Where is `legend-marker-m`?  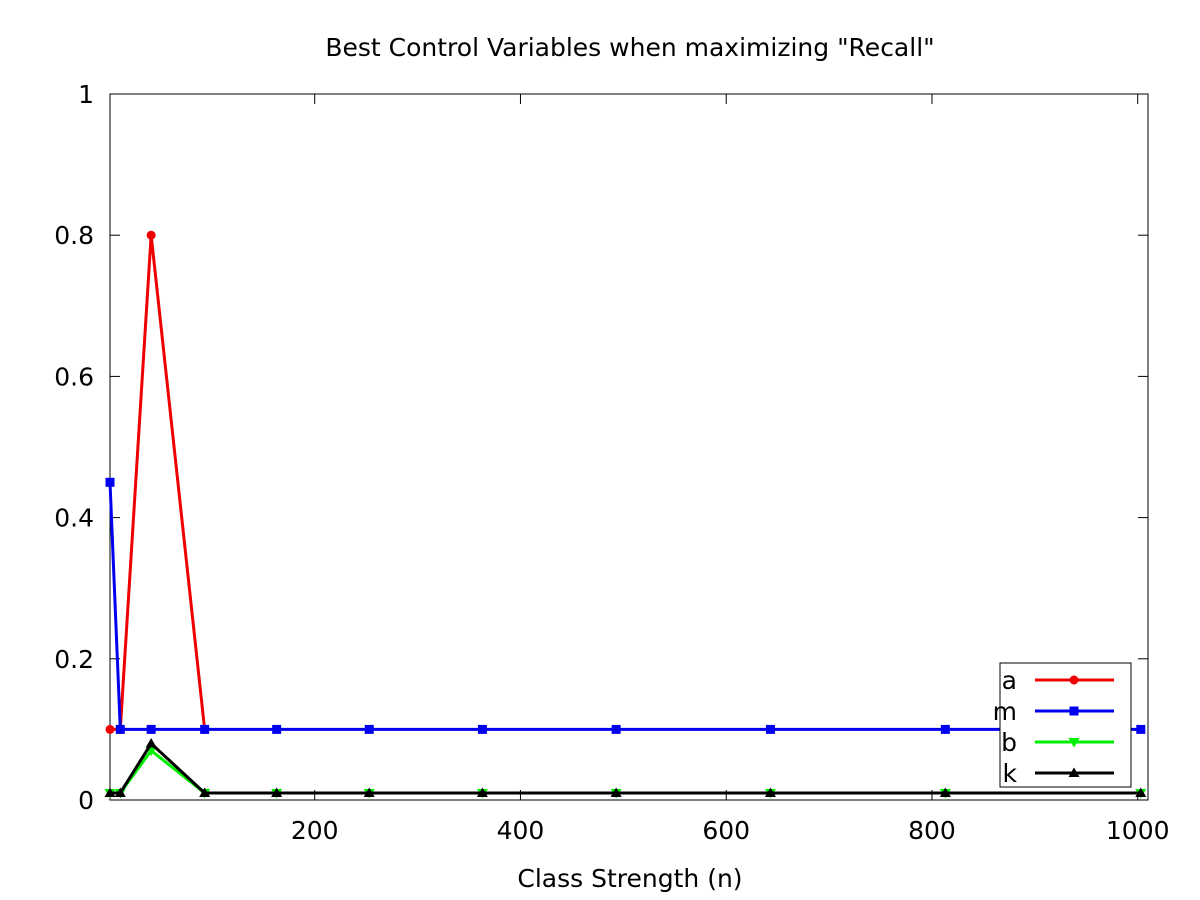 legend-marker-m is located at coordinates (1074, 711).